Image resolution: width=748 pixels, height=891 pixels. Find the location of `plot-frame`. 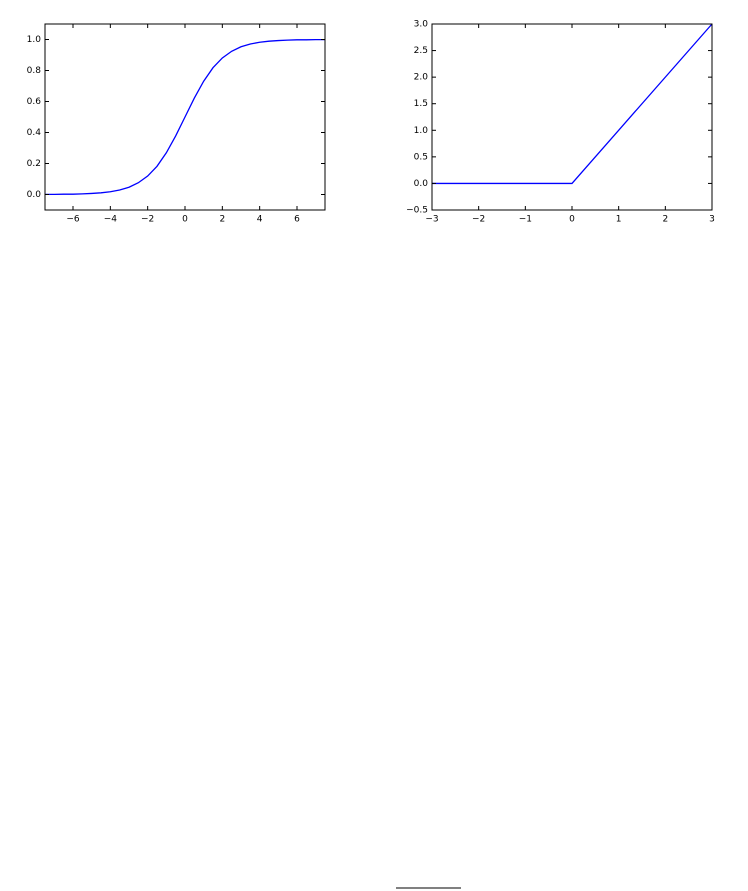

plot-frame is located at coordinates (572, 117).